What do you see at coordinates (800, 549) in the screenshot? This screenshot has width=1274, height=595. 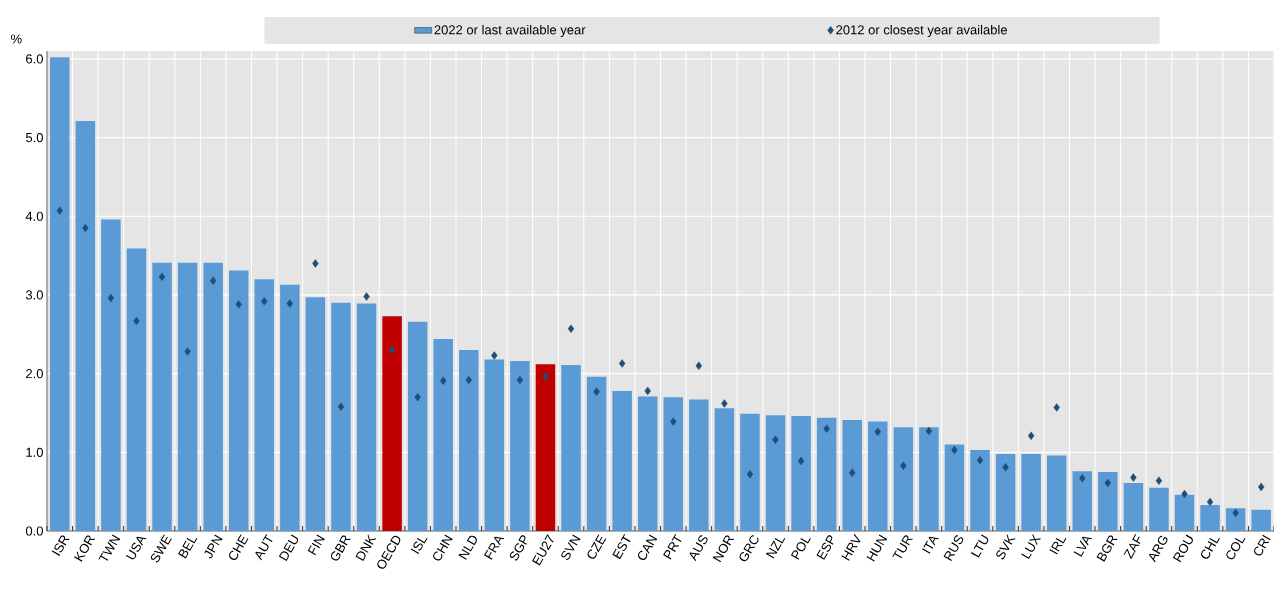 I see `x-tick-label: POL` at bounding box center [800, 549].